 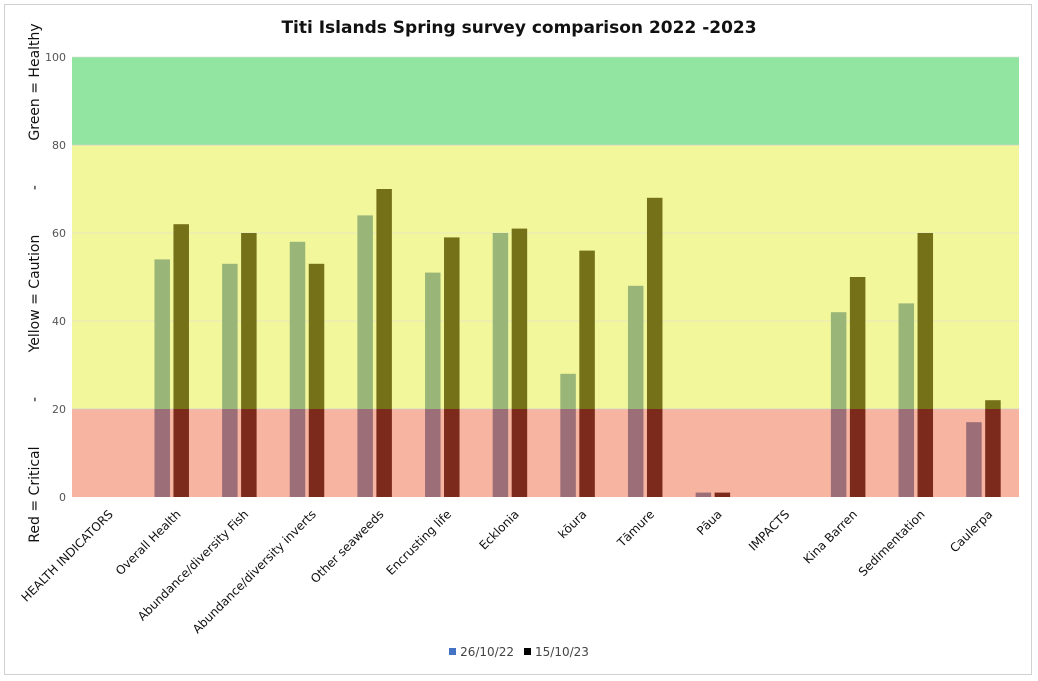 What do you see at coordinates (148, 542) in the screenshot?
I see `x-tick-label: Overall Health` at bounding box center [148, 542].